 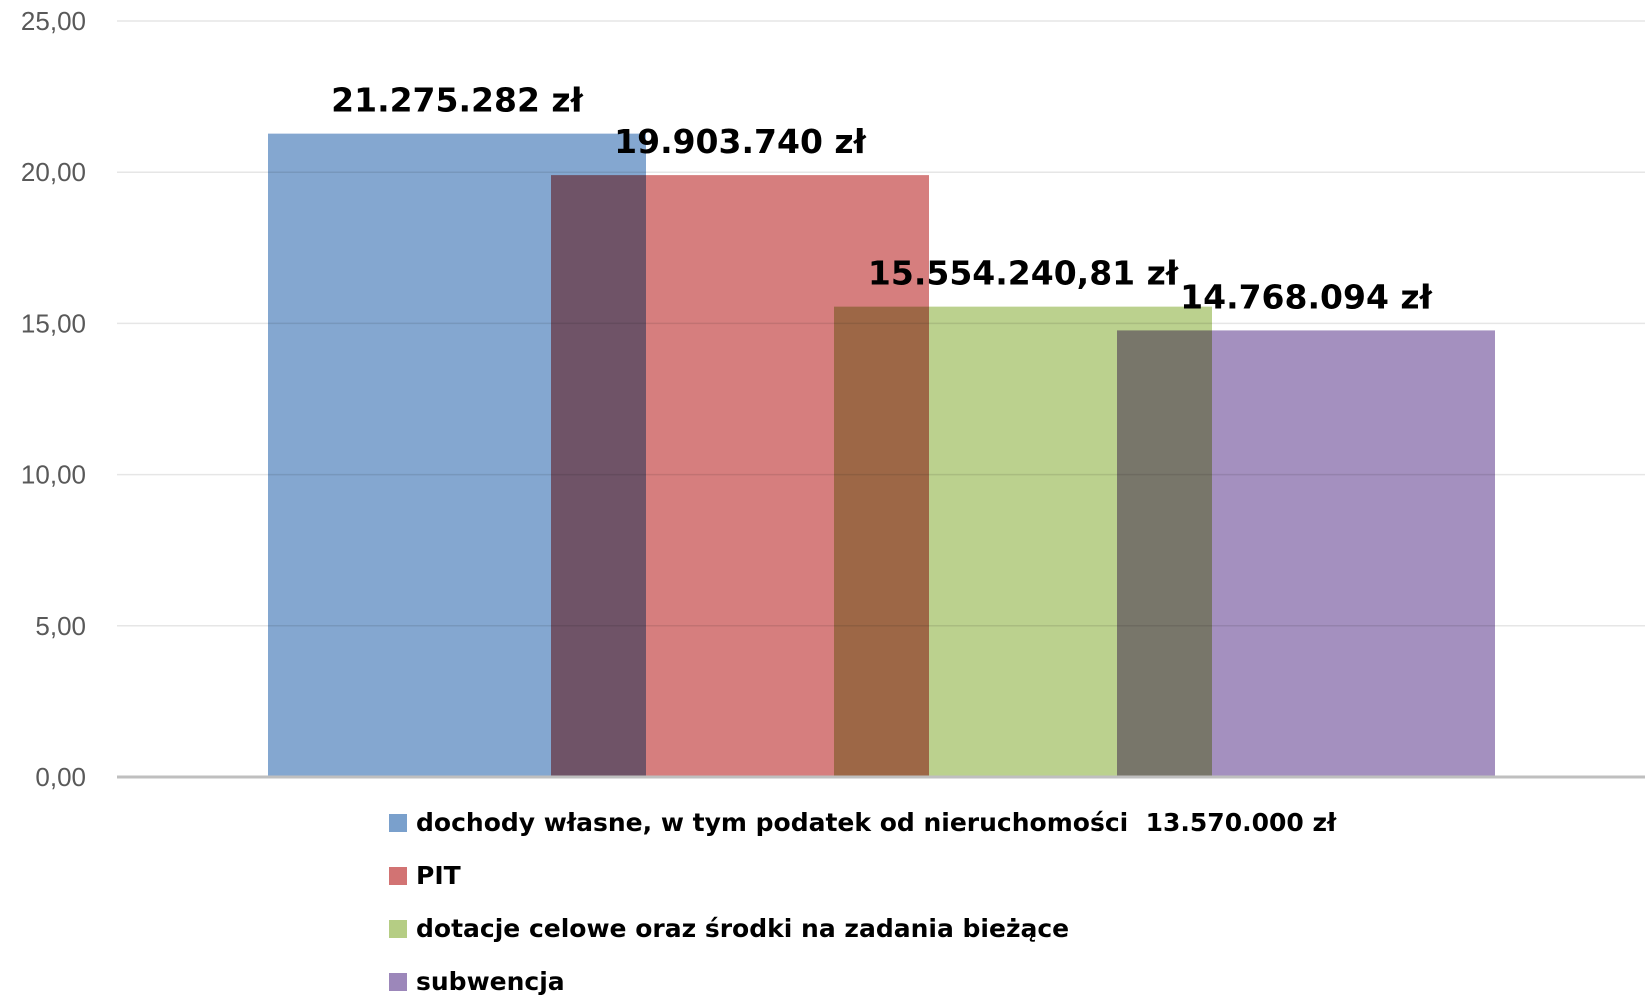 I want to click on bar, so click(x=1306, y=553).